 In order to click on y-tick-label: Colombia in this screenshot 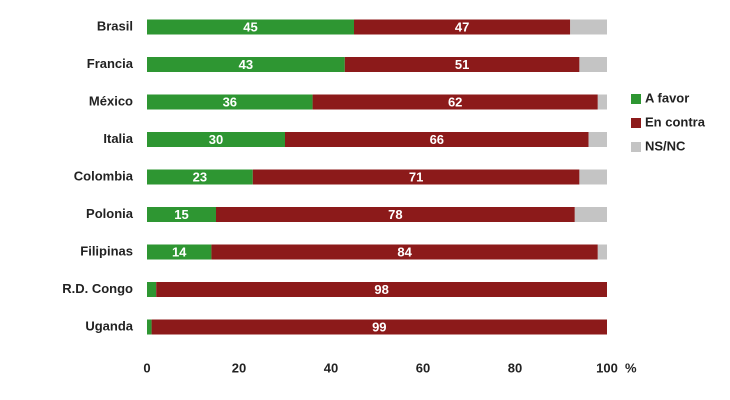, I will do `click(104, 175)`.